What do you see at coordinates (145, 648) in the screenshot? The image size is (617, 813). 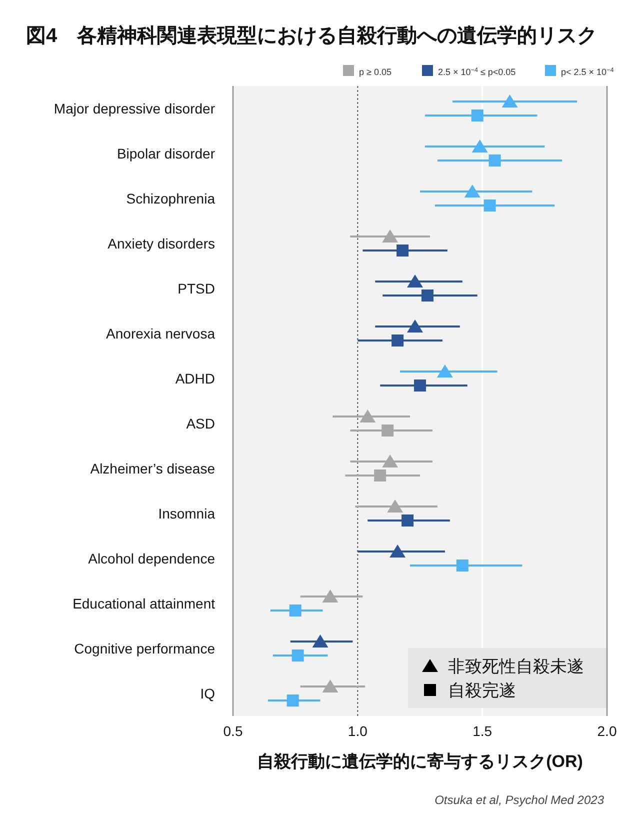 I see `y-tick-label: Cognitive performance` at bounding box center [145, 648].